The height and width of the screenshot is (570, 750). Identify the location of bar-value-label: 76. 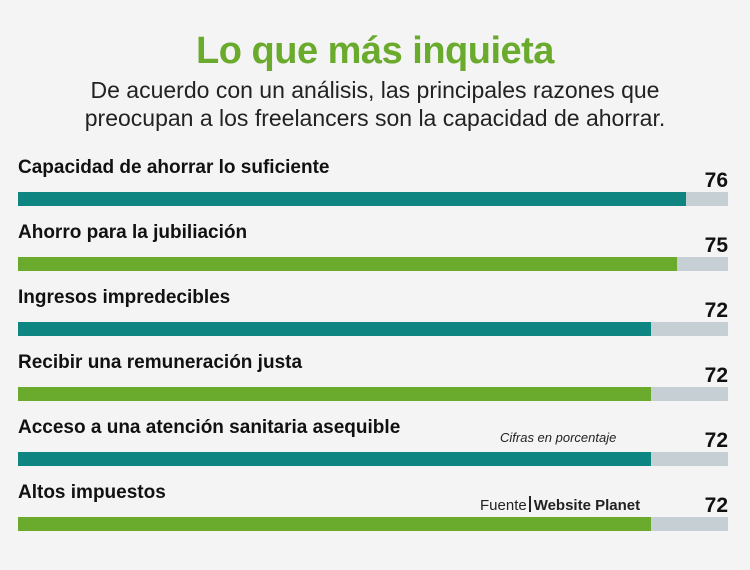
(716, 180).